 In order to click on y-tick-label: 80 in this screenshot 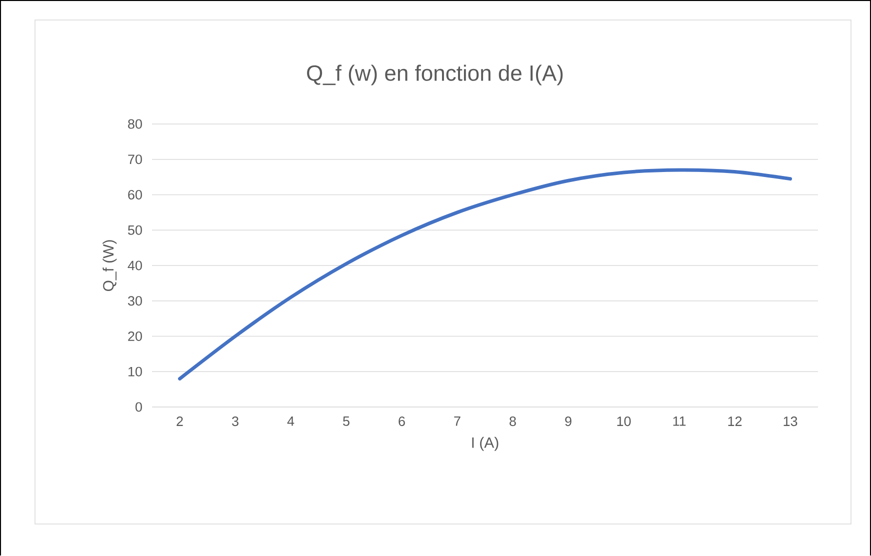, I will do `click(135, 124)`.